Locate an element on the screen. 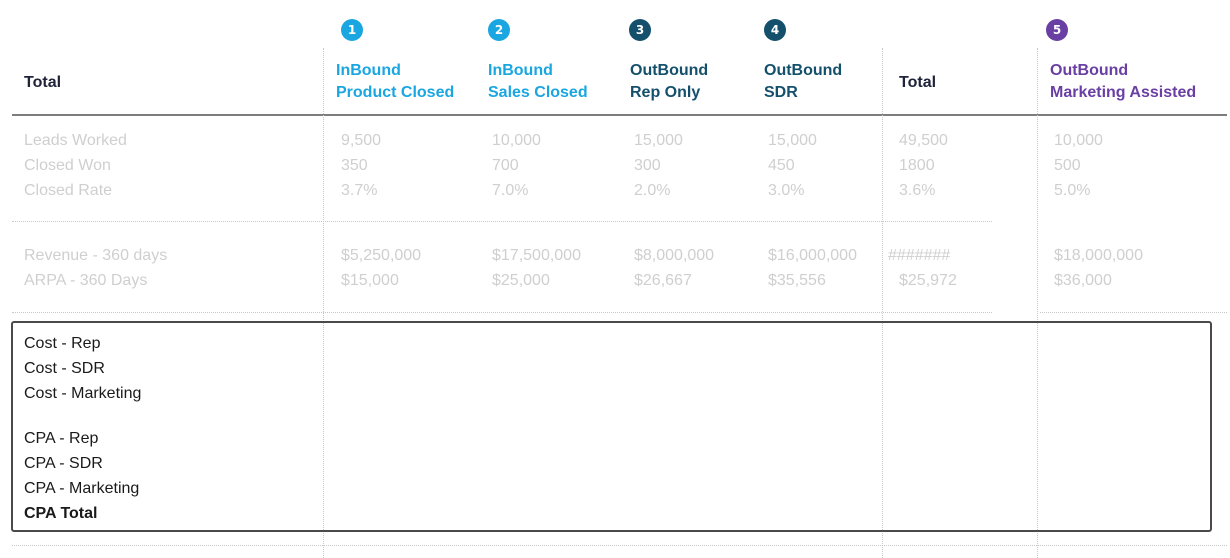  value-arpa: $36,000 is located at coordinates (1083, 280).